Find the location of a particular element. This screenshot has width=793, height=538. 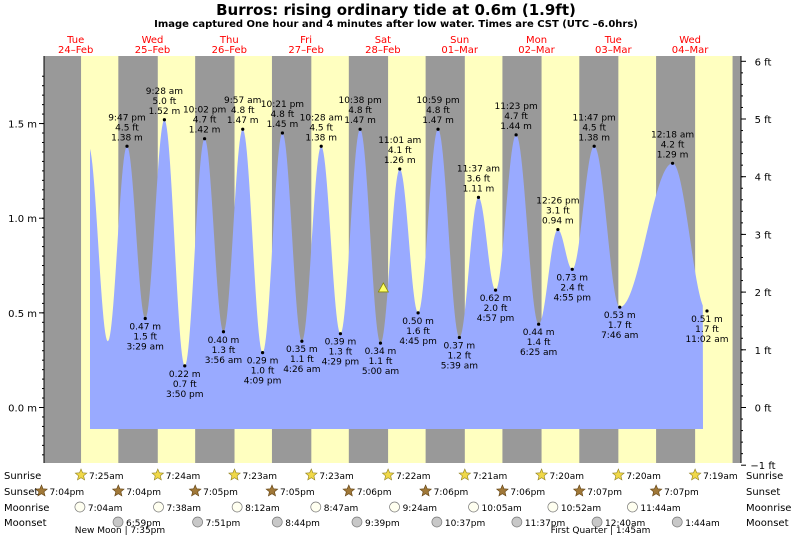

day-date: 24–Feb is located at coordinates (75, 50).